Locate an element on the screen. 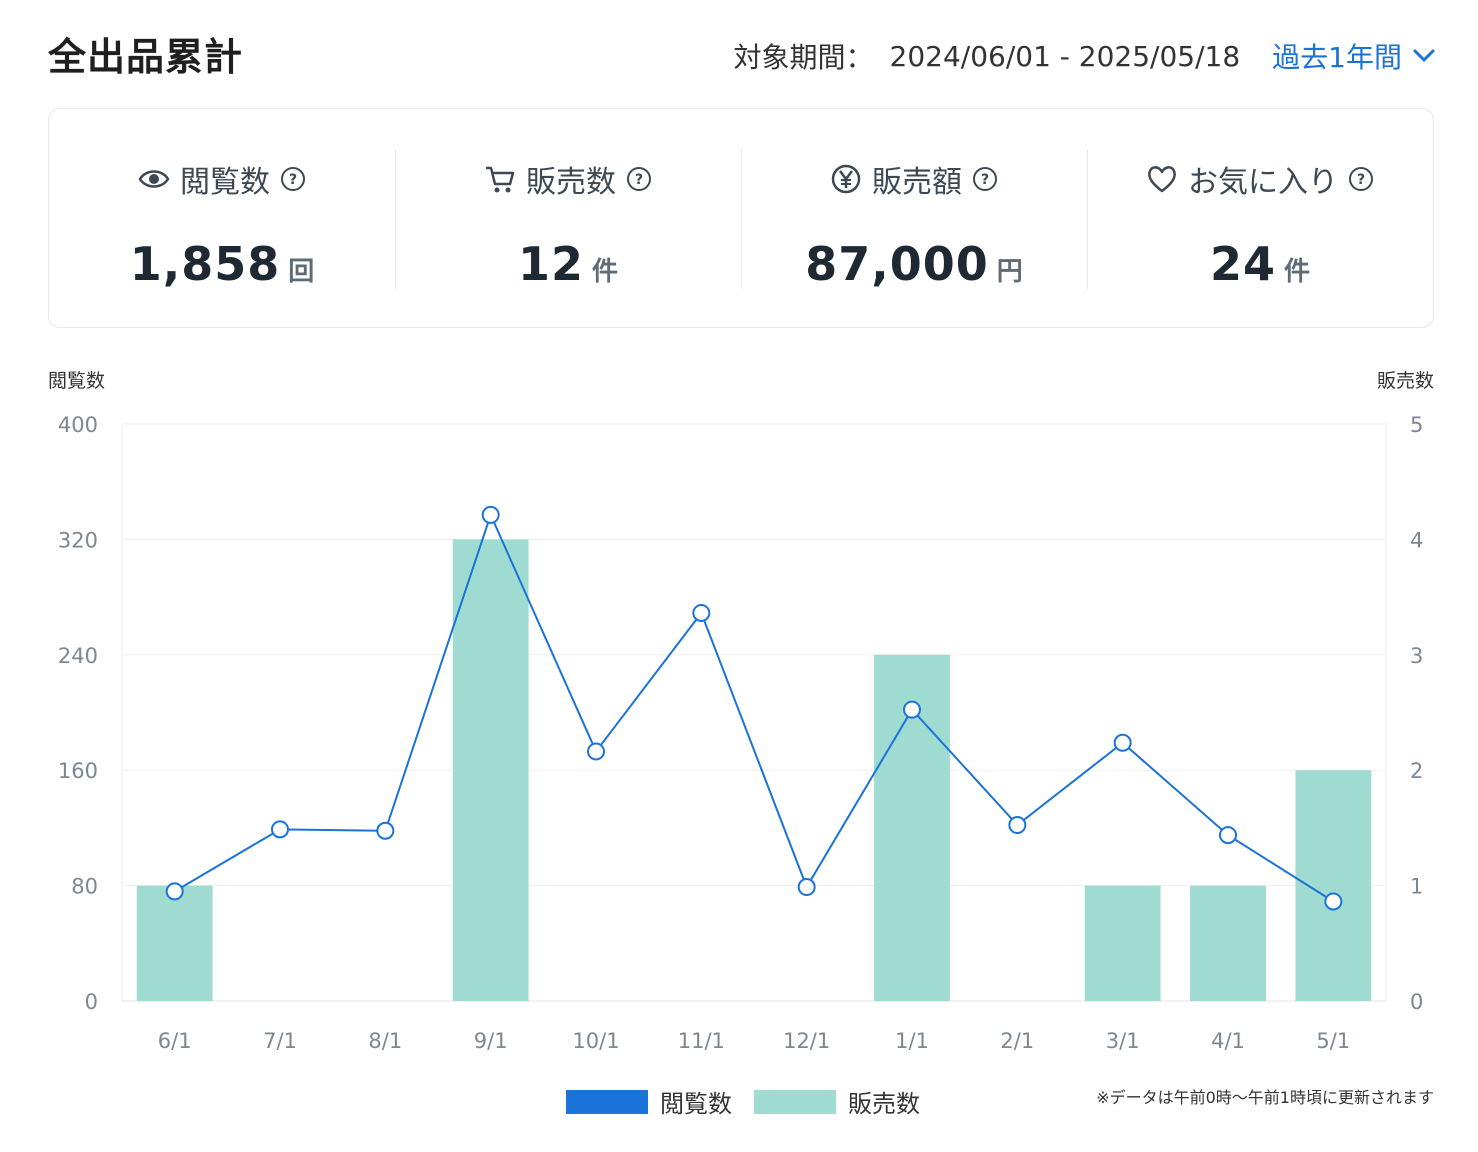 This screenshot has width=1478, height=1152. metric-sales-label: 販売数 is located at coordinates (571, 182).